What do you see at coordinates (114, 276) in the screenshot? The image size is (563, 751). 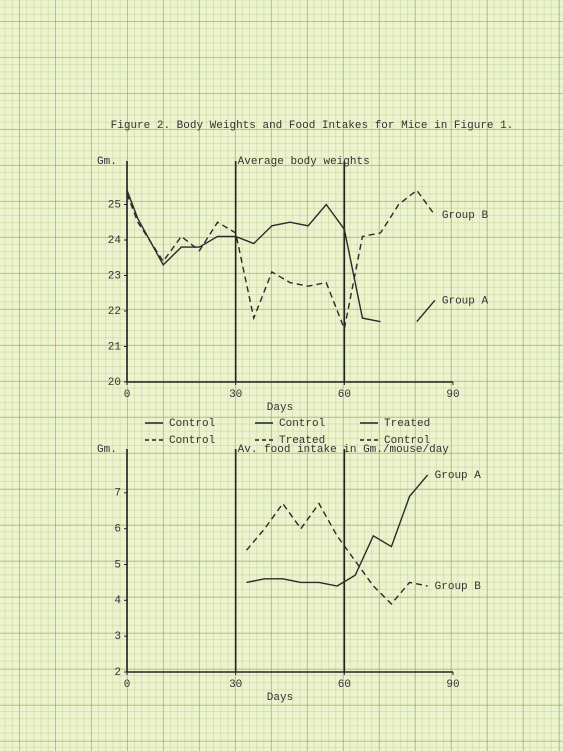 I see `y-tick-label: 23` at bounding box center [114, 276].